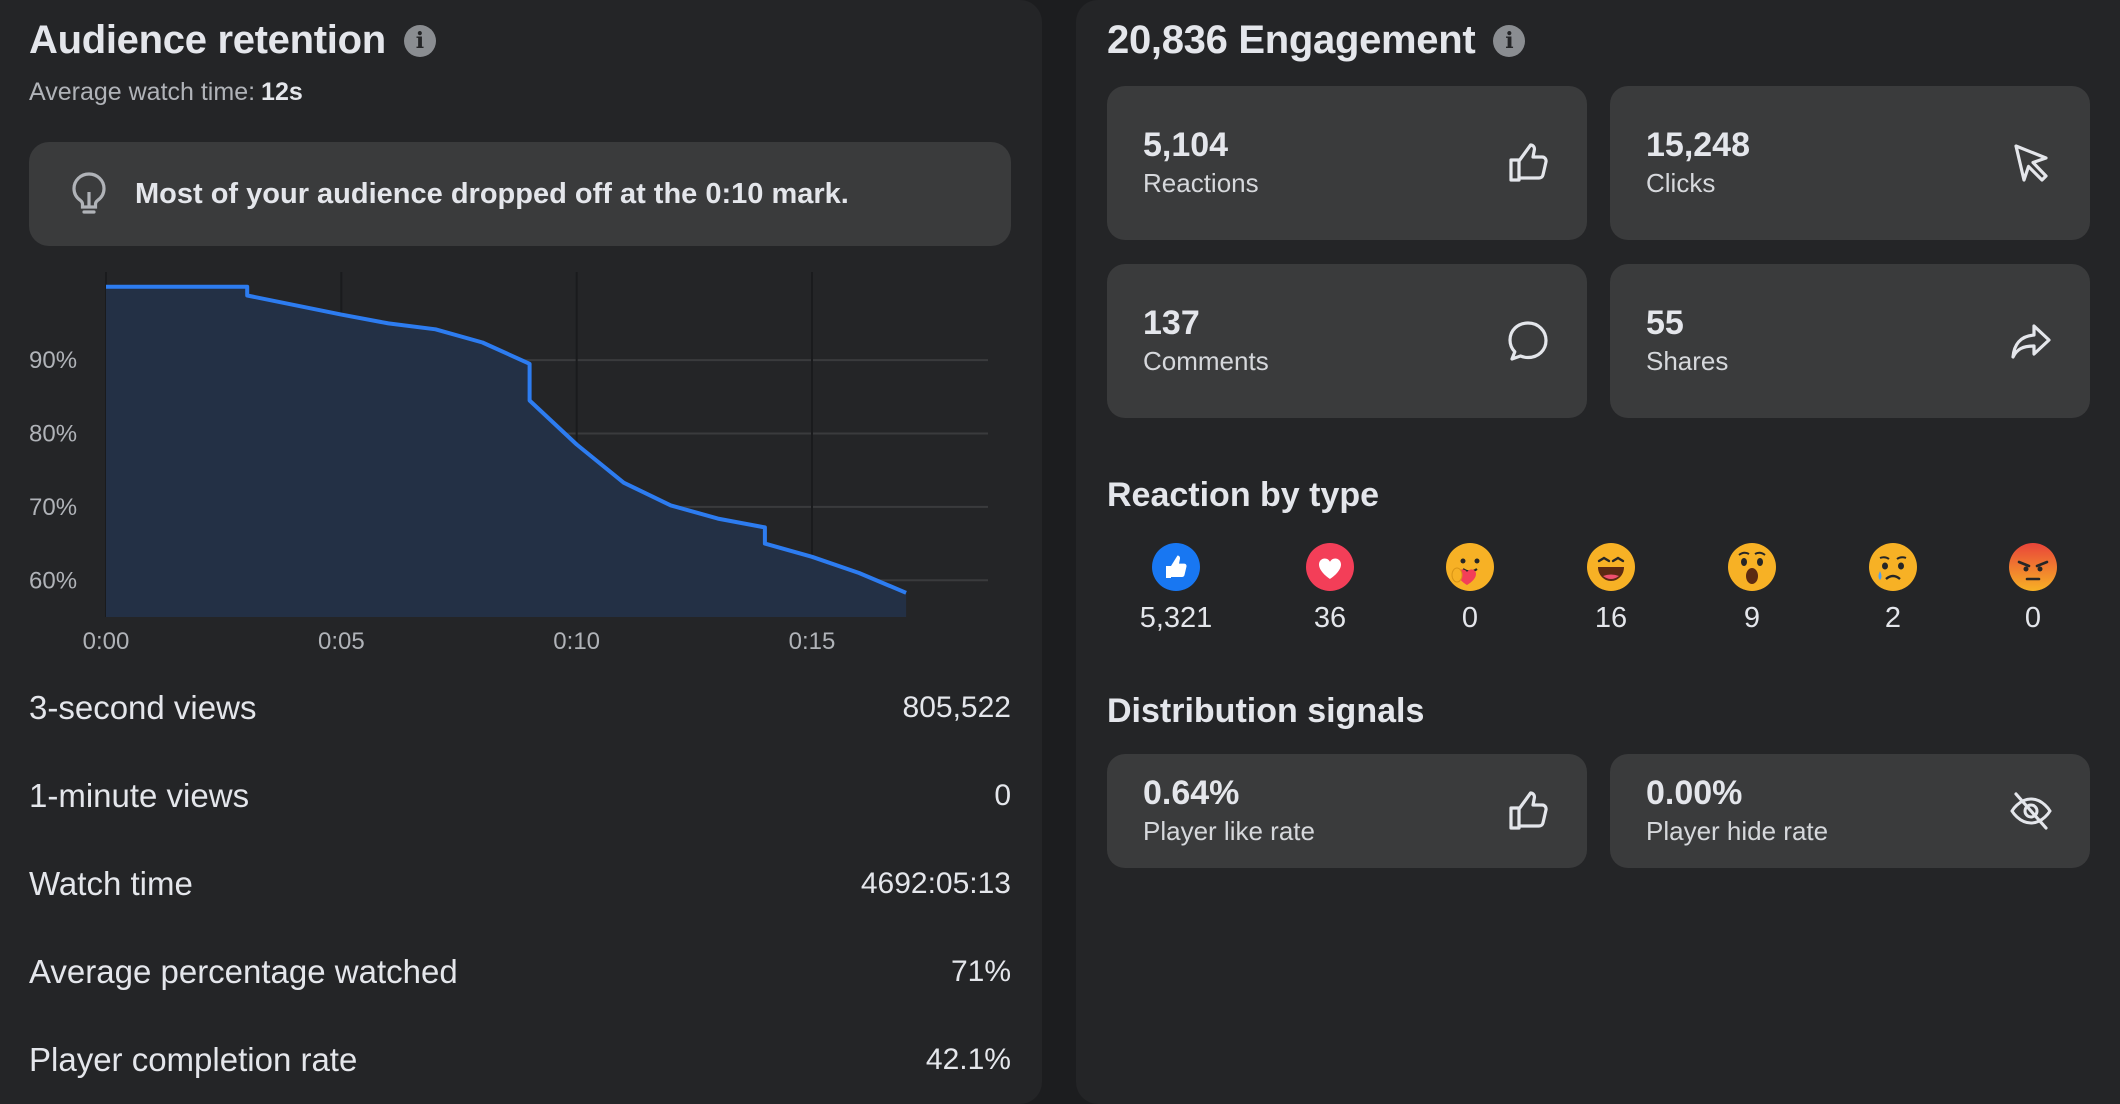 The height and width of the screenshot is (1104, 2120). What do you see at coordinates (1665, 323) in the screenshot?
I see `card-value: 55` at bounding box center [1665, 323].